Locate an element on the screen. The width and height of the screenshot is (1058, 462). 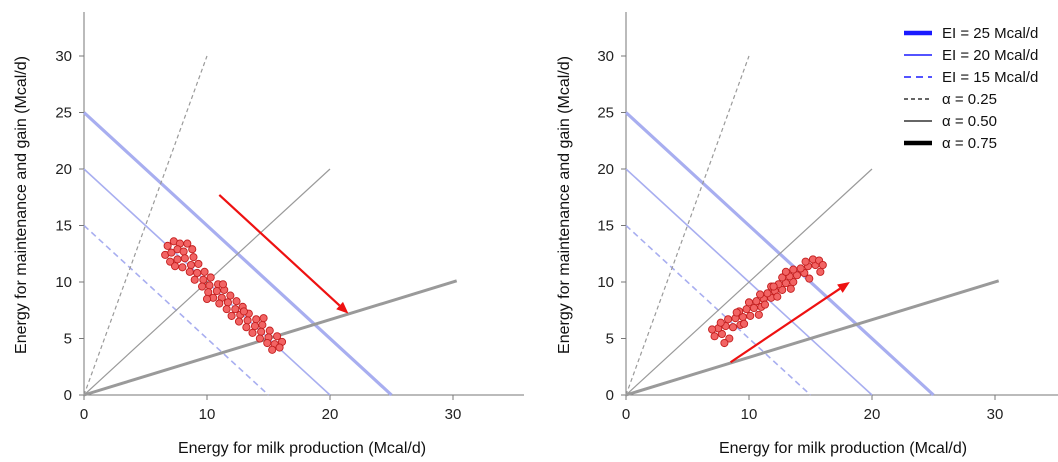
y-tick-label: 25 is located at coordinates (605, 113).